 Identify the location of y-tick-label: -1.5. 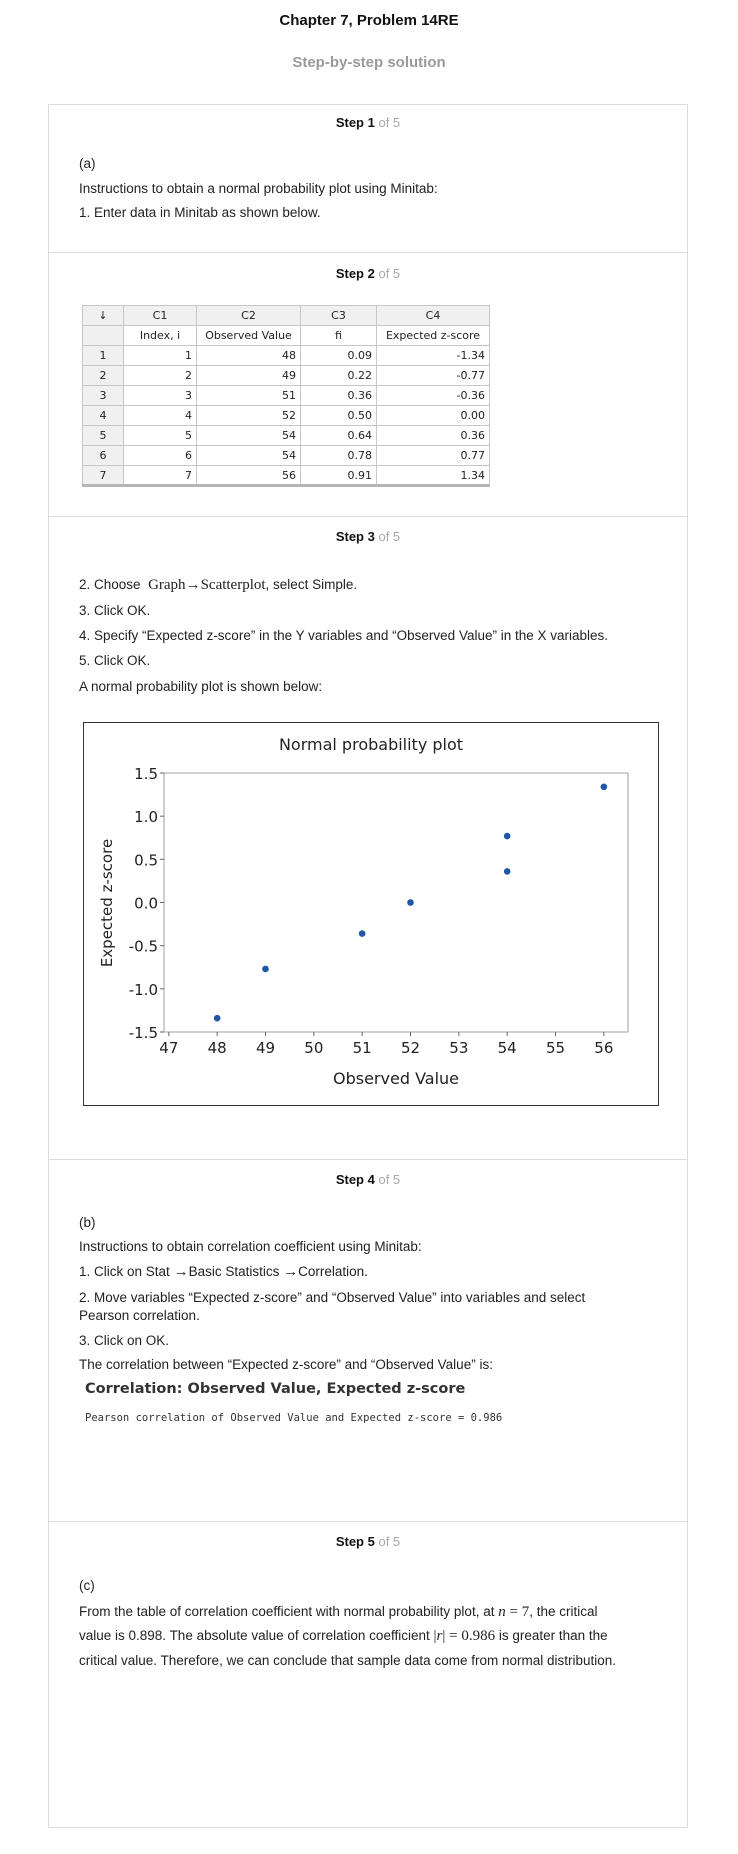
(143, 1033).